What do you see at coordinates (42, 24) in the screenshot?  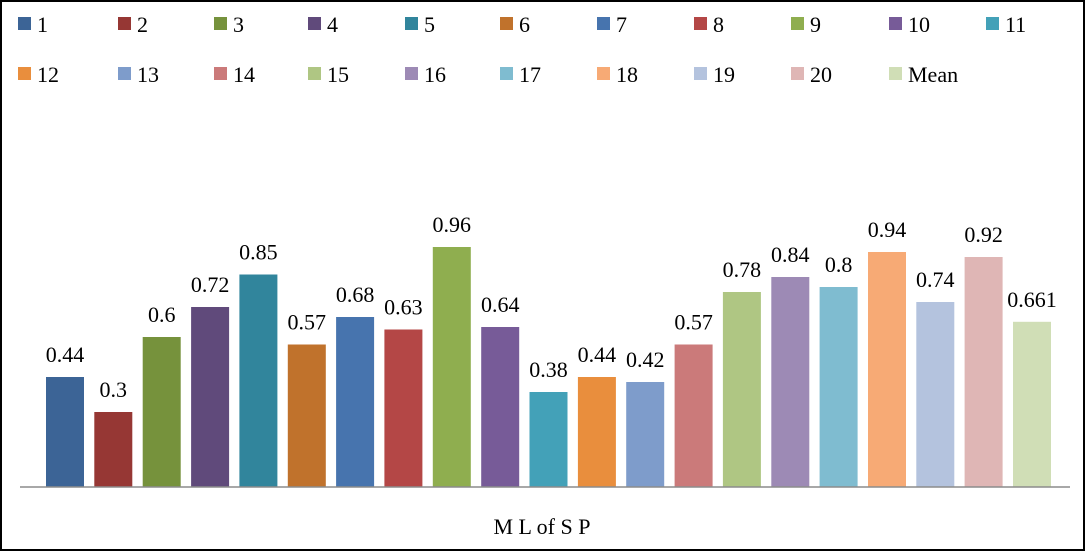 I see `legend-label-1: 1` at bounding box center [42, 24].